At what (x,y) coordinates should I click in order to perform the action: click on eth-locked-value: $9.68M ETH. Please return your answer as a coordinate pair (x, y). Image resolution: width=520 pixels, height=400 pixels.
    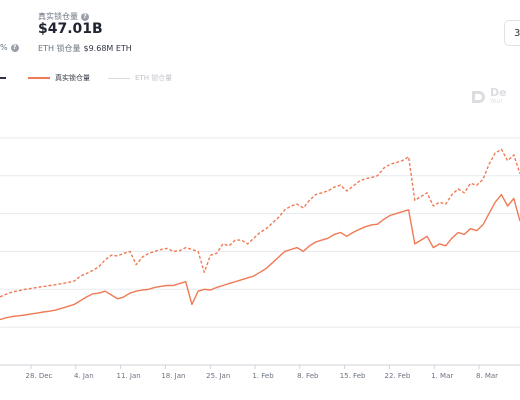
    Looking at the image, I should click on (107, 48).